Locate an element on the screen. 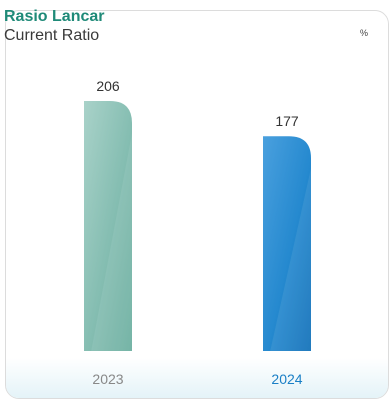 This screenshot has height=400, width=391. chart-title: Rasio Lancar is located at coordinates (54, 16).